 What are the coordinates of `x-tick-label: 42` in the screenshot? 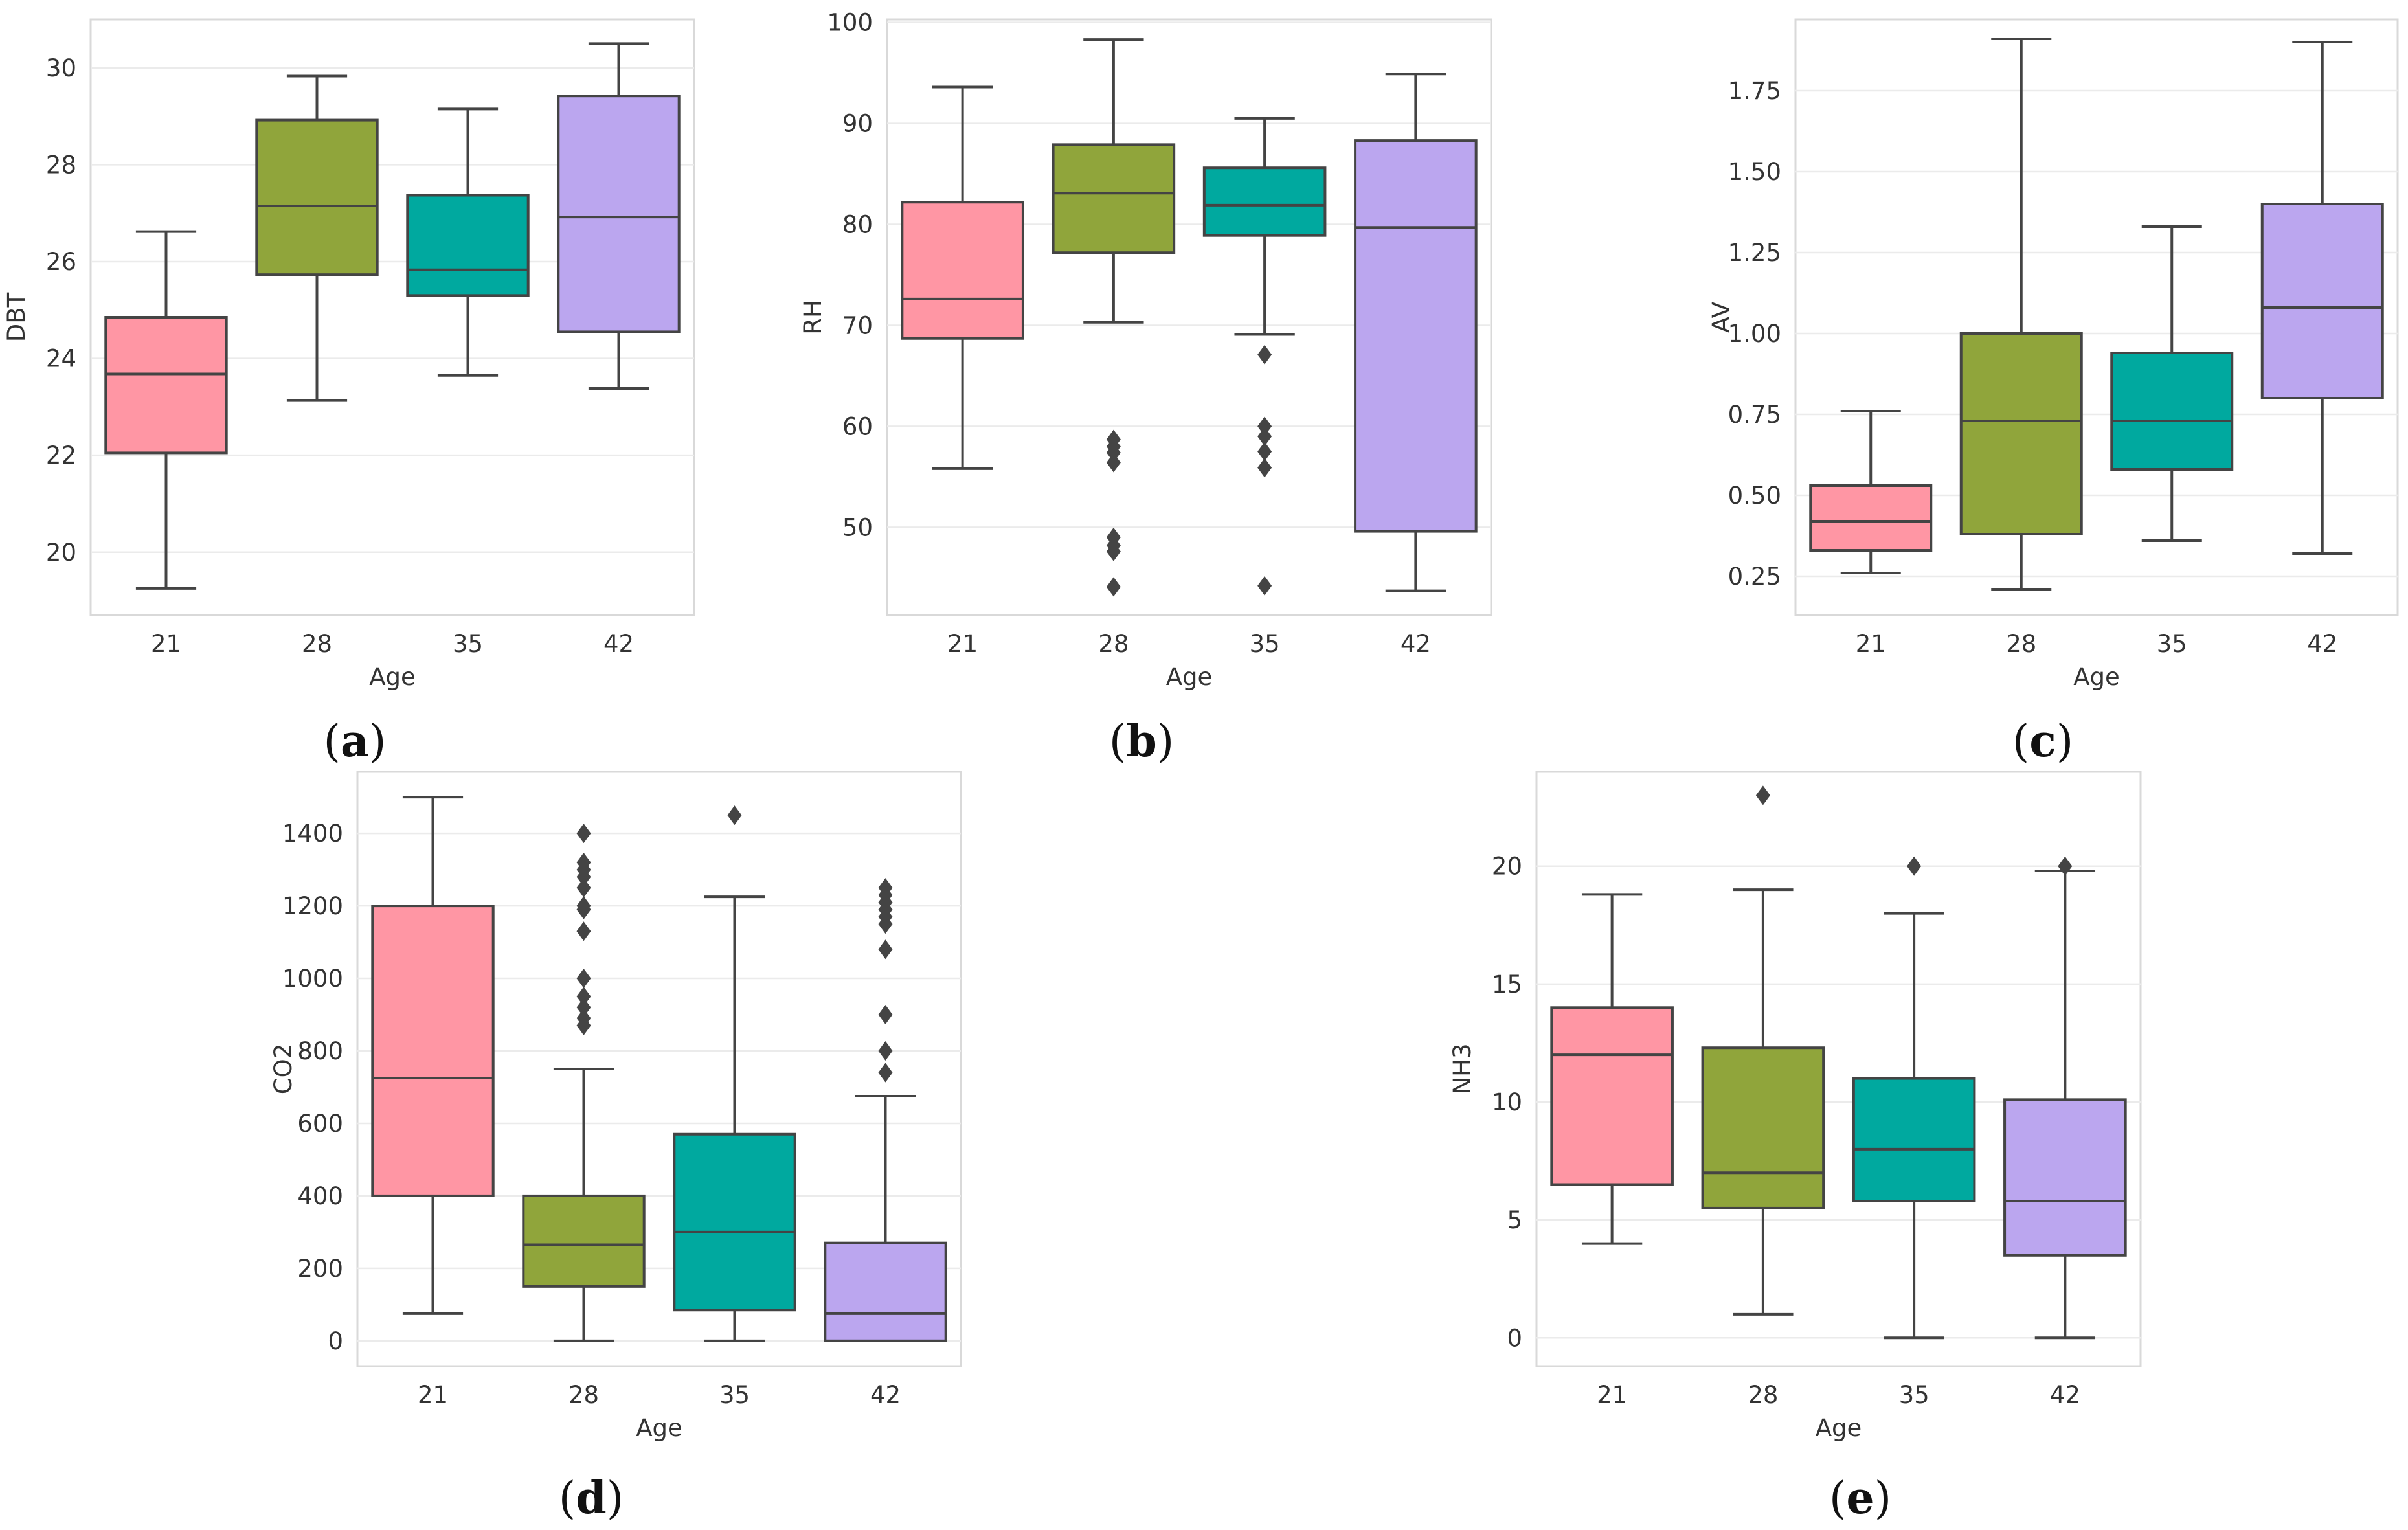 It's located at (885, 1395).